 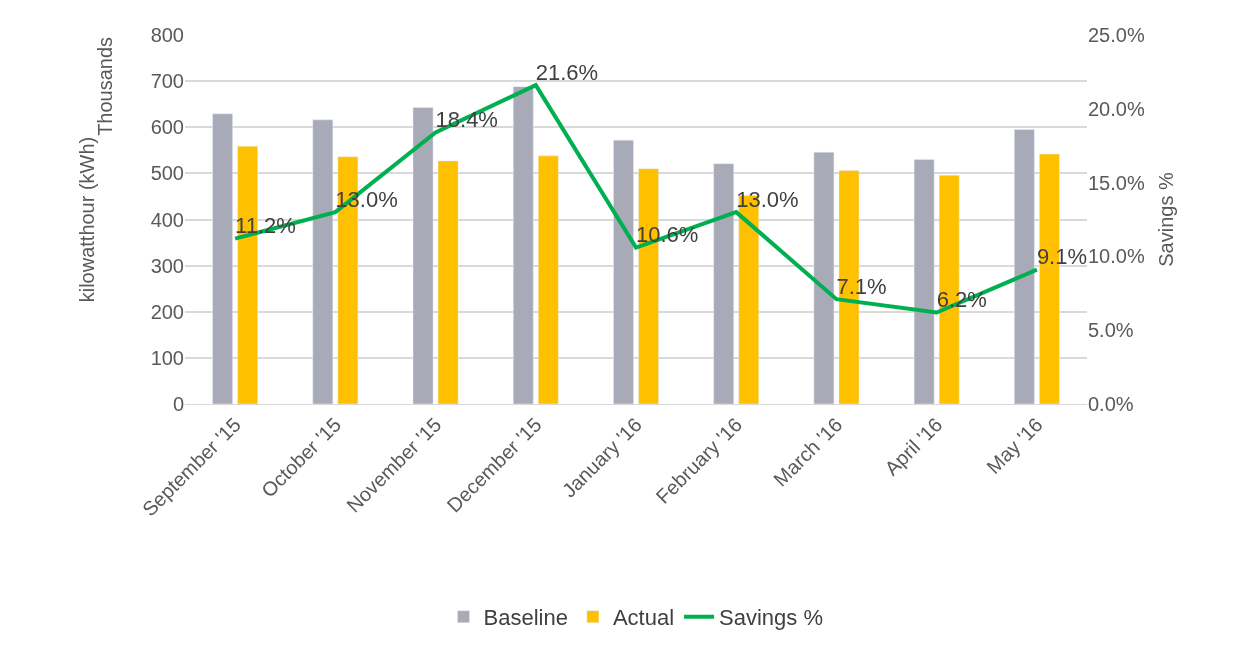 What do you see at coordinates (1116, 256) in the screenshot?
I see `y2-tick-label: 10.0%` at bounding box center [1116, 256].